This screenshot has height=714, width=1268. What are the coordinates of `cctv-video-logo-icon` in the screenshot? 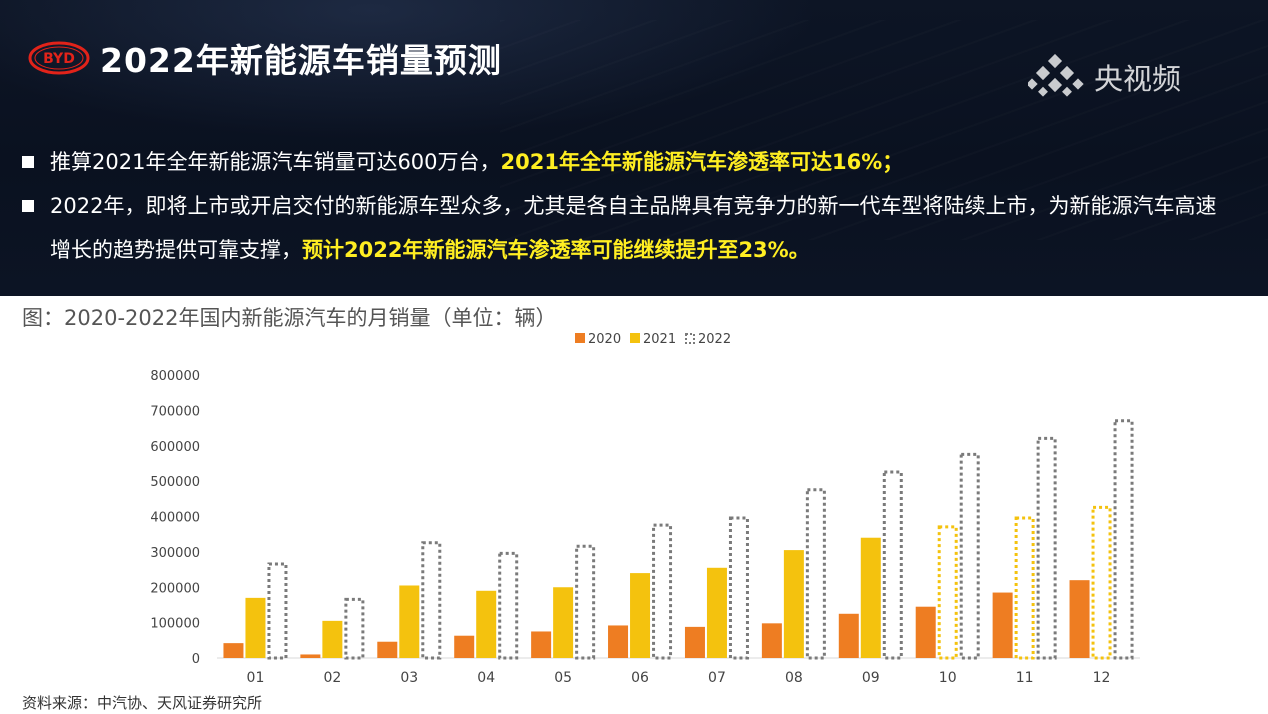 It's located at (1056, 75).